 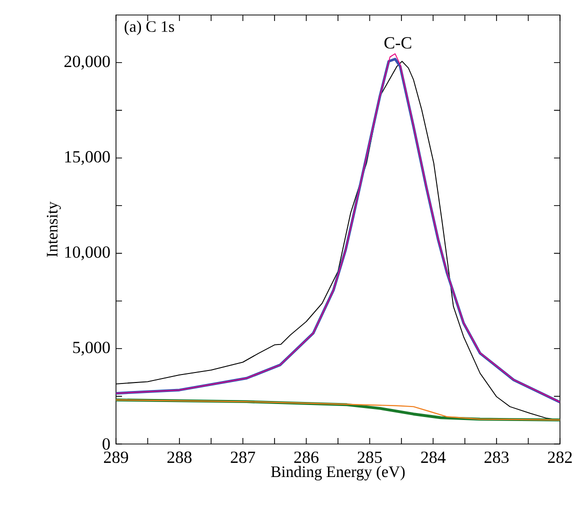 What do you see at coordinates (116, 457) in the screenshot?
I see `x-tick-label: 289` at bounding box center [116, 457].